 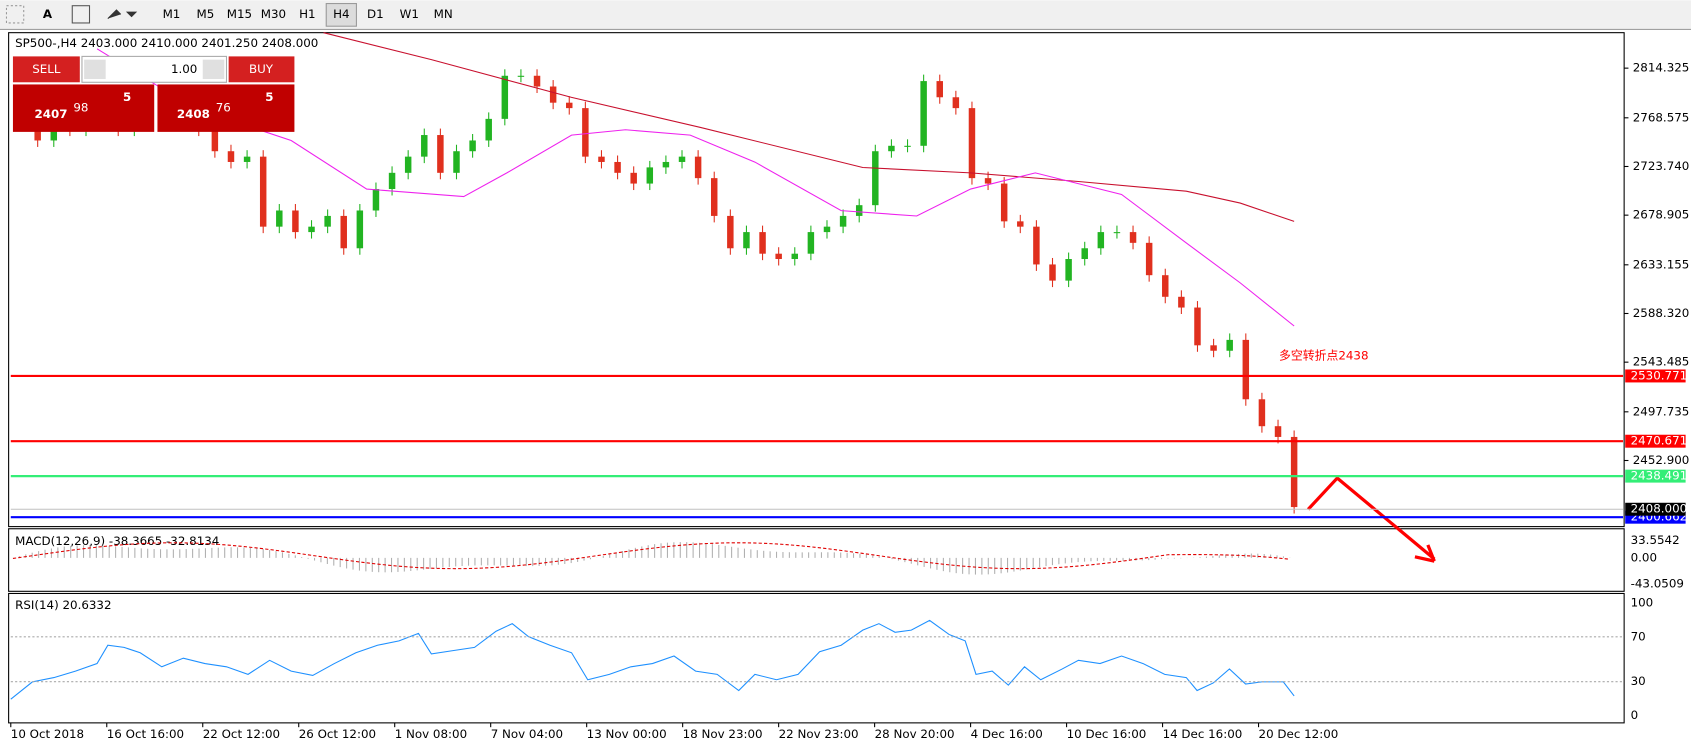 I want to click on x-tick-label: 14 Dec 16:00, so click(x=1203, y=734).